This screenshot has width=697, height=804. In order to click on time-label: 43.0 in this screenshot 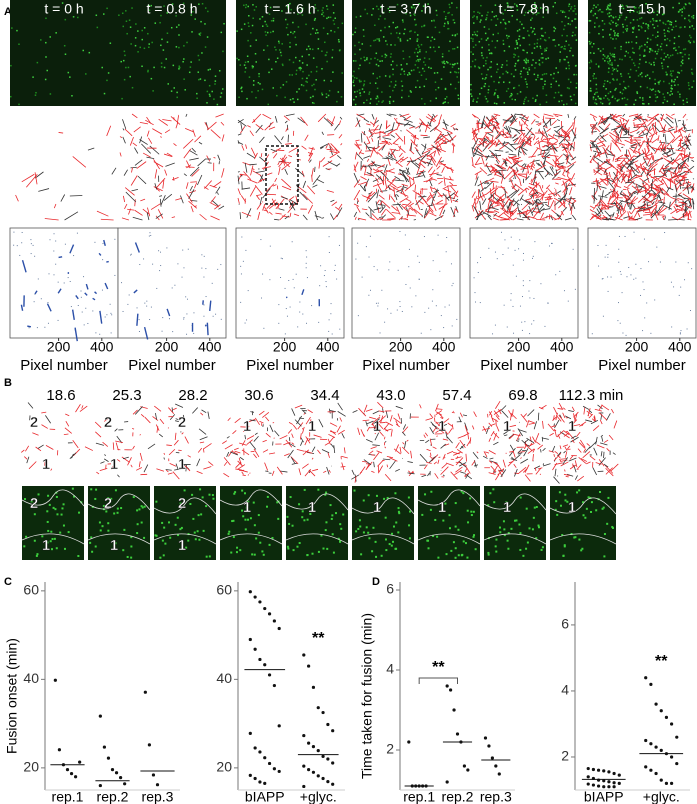, I will do `click(390, 395)`.